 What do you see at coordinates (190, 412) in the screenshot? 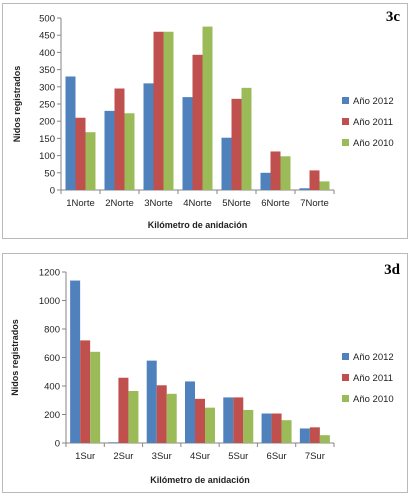
I see `bar-año-2012-4sur` at bounding box center [190, 412].